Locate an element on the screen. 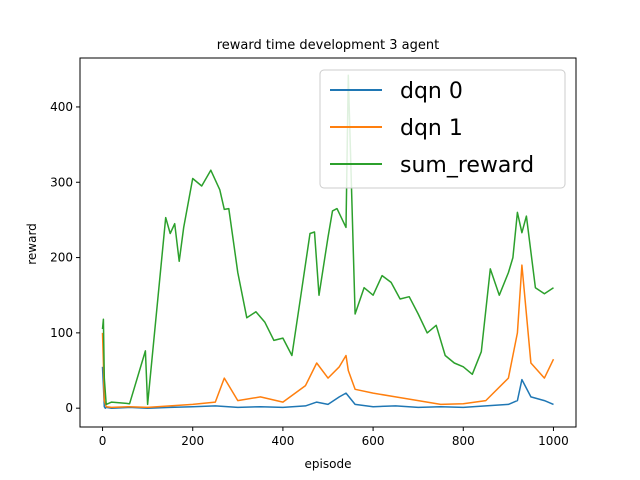  y-axis-ticks: 0 100 200 300 400 is located at coordinates (65, 257).